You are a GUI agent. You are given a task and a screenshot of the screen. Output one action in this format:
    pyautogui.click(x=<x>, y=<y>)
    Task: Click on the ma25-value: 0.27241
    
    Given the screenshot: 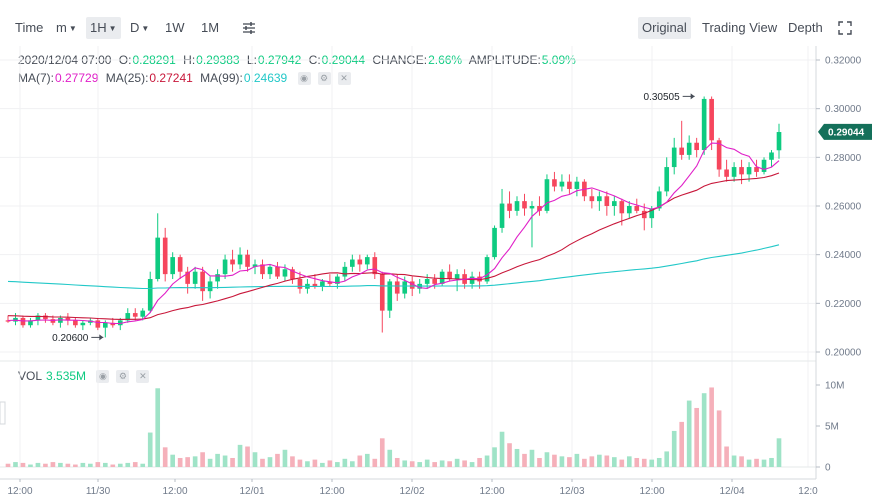 What is the action you would take?
    pyautogui.click(x=171, y=78)
    